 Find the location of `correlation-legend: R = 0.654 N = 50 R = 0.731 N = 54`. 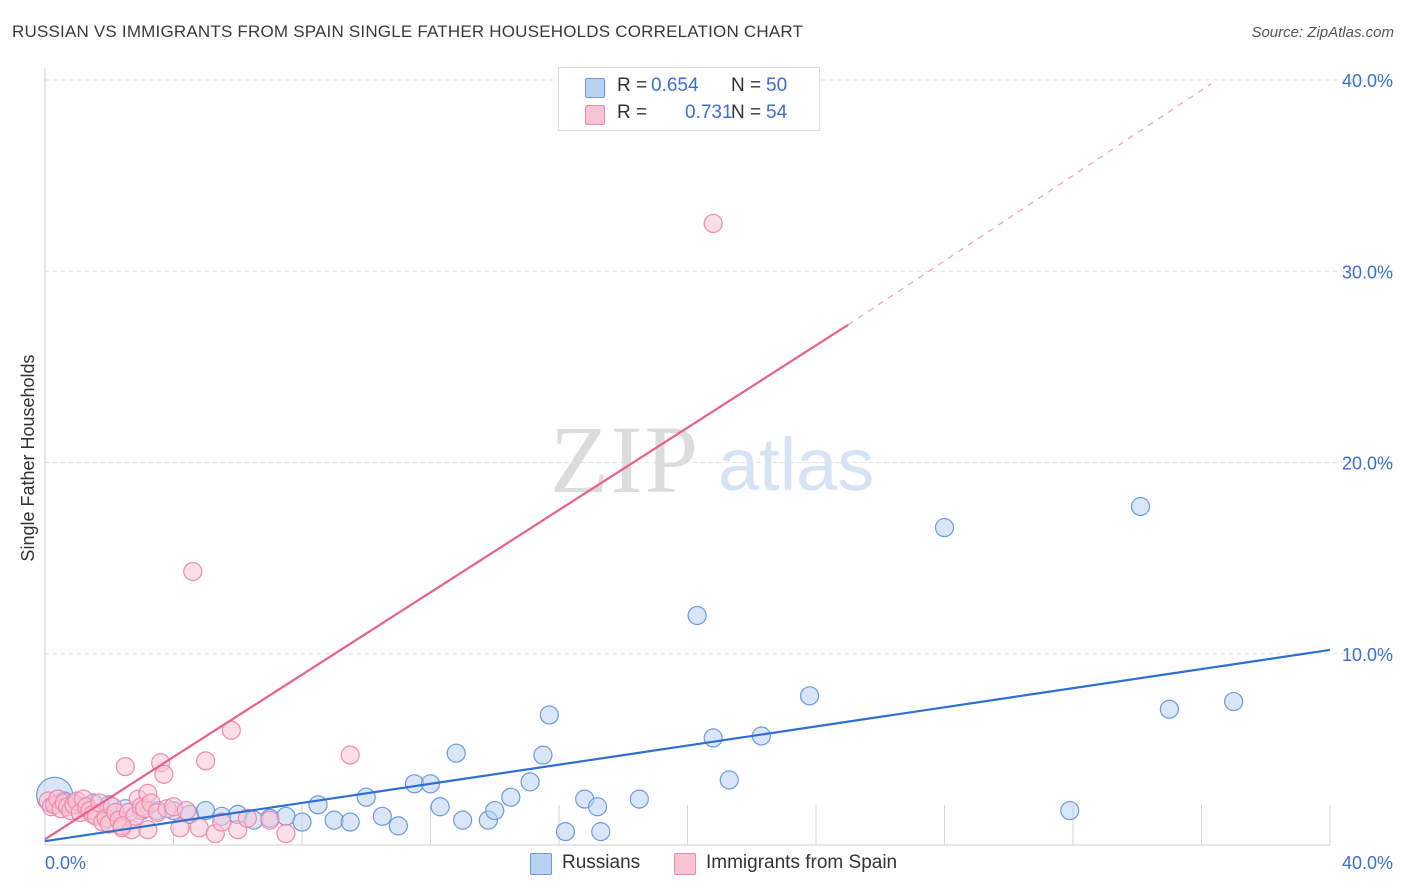

correlation-legend: R = 0.654 N = 50 R = 0.731 N = 54 is located at coordinates (689, 99).